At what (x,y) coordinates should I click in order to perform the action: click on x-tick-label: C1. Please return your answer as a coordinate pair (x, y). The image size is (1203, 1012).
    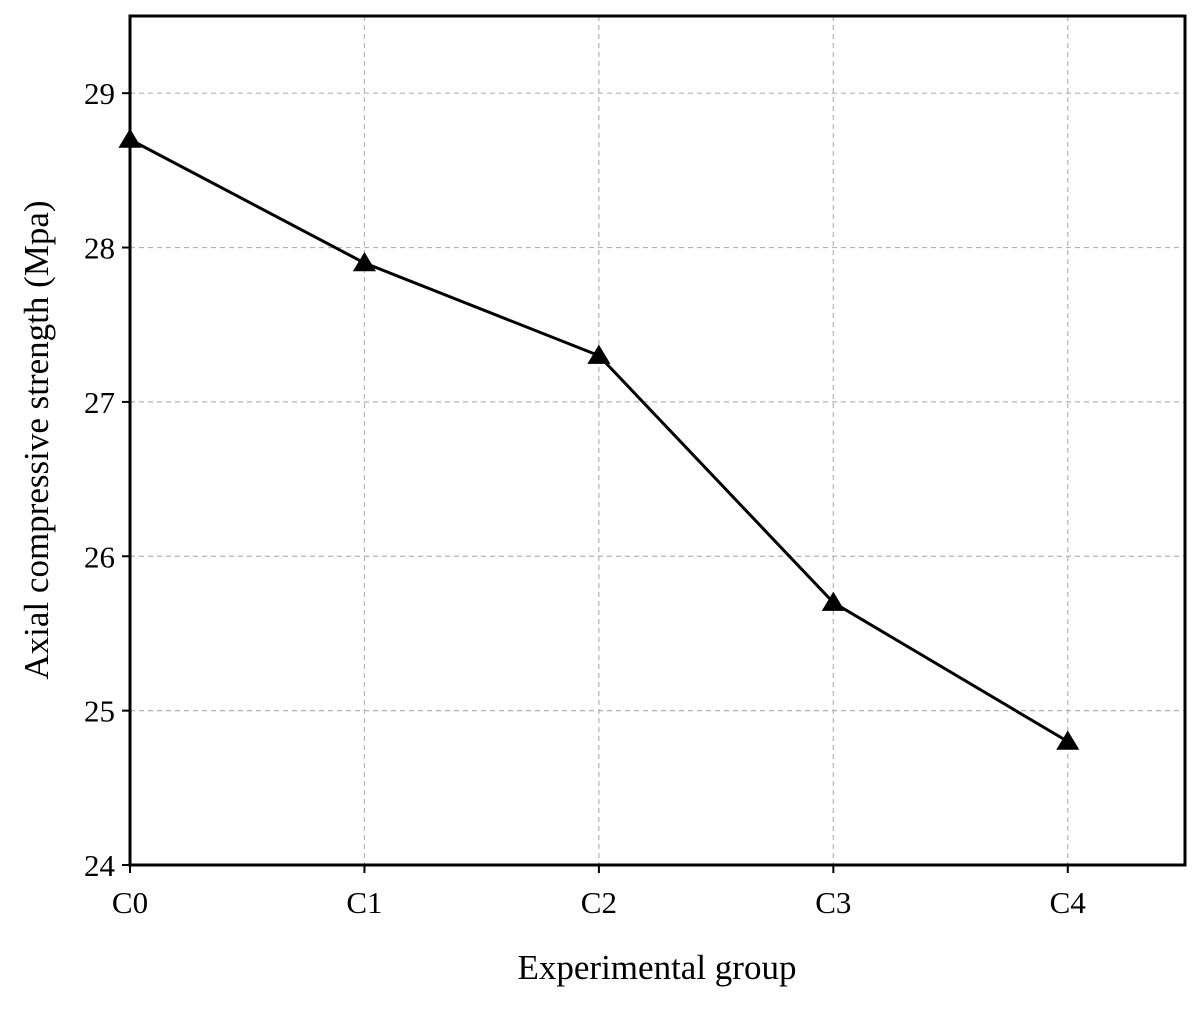
    Looking at the image, I should click on (364, 902).